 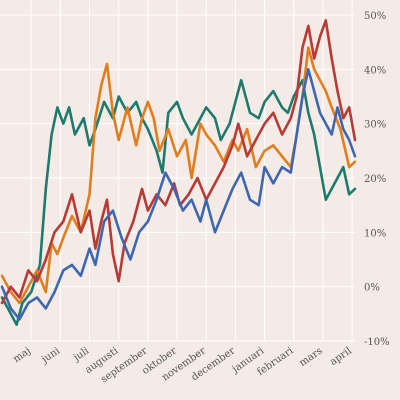 I want to click on x-tick-label: juli, so click(x=81, y=354).